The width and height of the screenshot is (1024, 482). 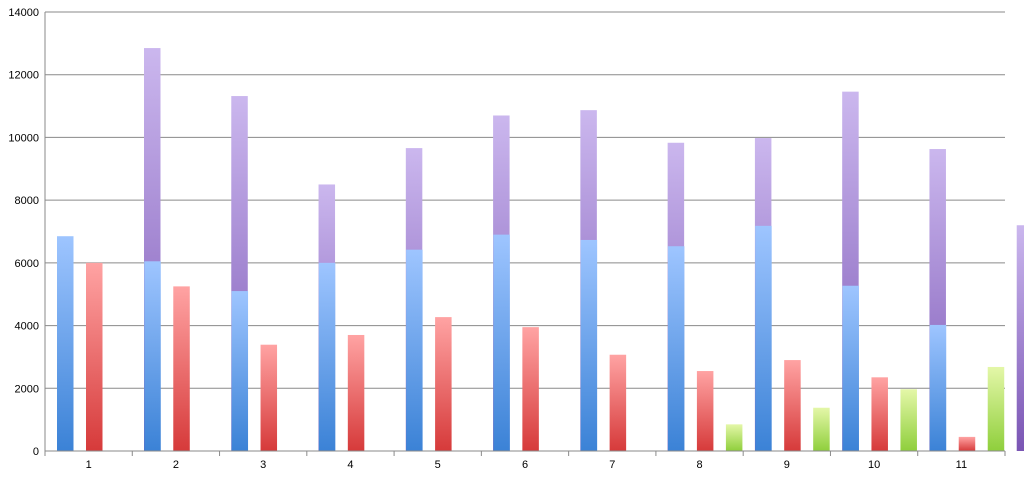 I want to click on x-tick-label: 11, so click(x=961, y=465).